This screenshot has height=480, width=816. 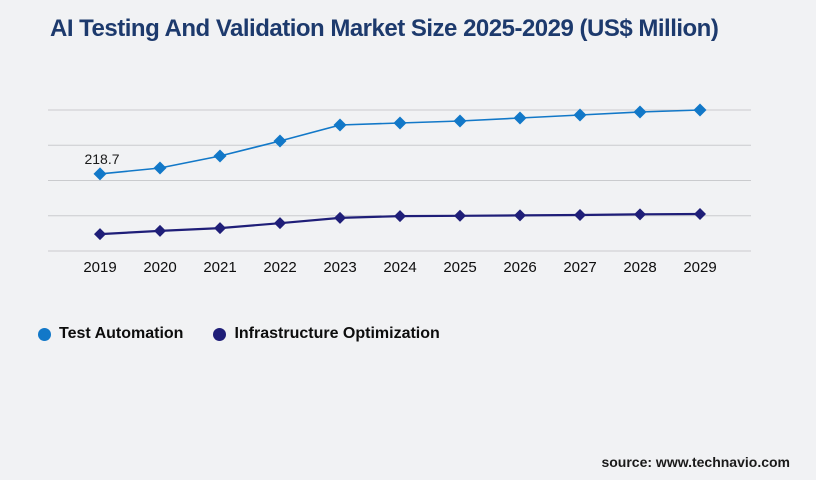 What do you see at coordinates (459, 267) in the screenshot?
I see `x-axis-label: 2025` at bounding box center [459, 267].